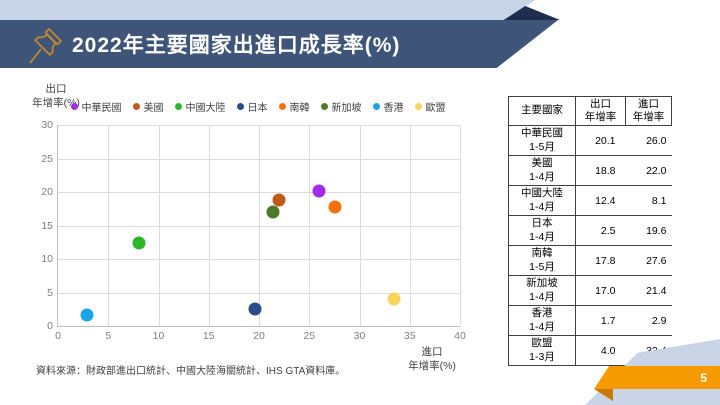 The height and width of the screenshot is (405, 720). Describe the element at coordinates (346, 108) in the screenshot. I see `legend-label: 新加坡` at that location.